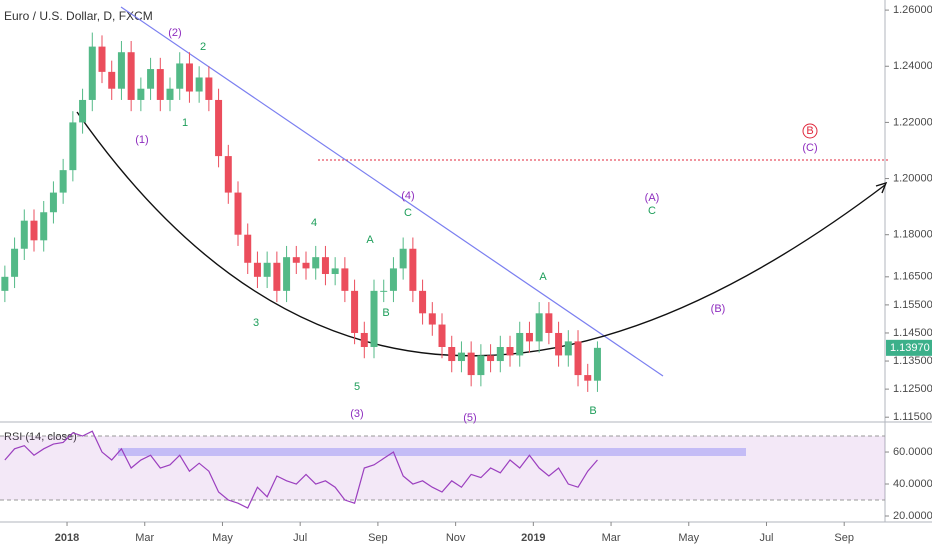 This screenshot has height=550, width=932. What do you see at coordinates (912, 178) in the screenshot?
I see `y-tick-label: 1.20000` at bounding box center [912, 178].